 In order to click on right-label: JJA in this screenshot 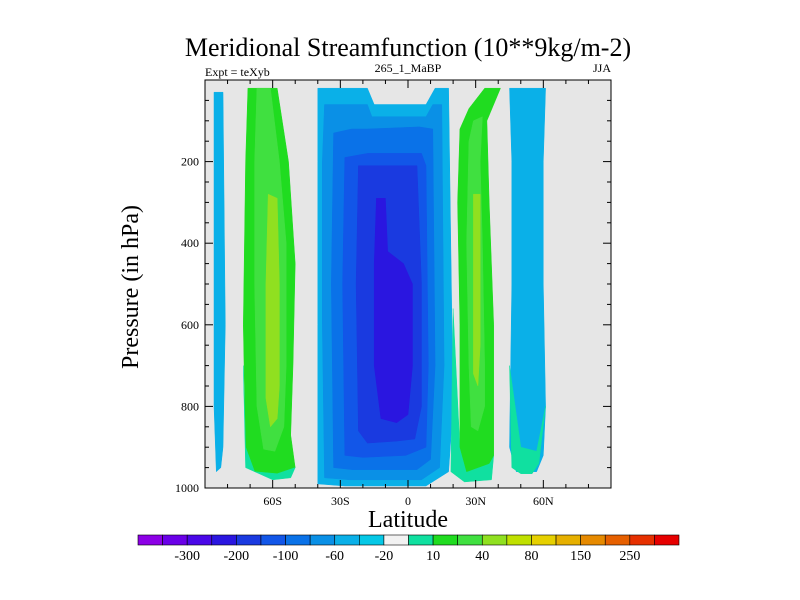, I will do `click(602, 68)`.